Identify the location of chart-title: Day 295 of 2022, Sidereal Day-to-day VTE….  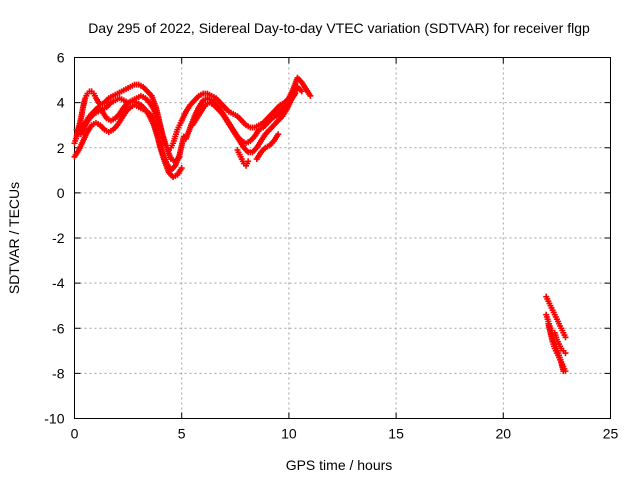
(339, 28).